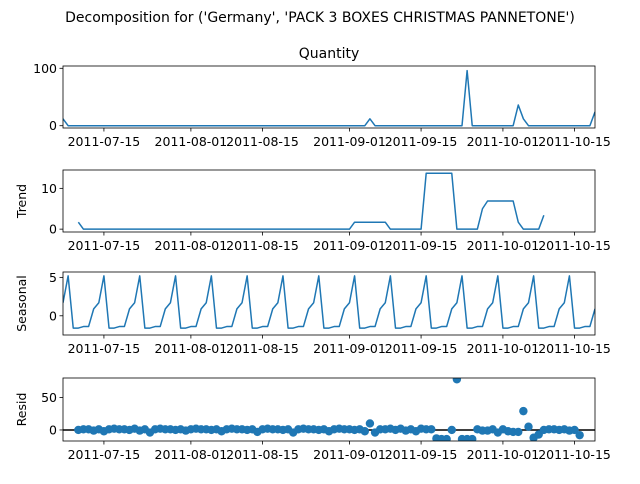 This screenshot has width=640, height=484. What do you see at coordinates (329, 54) in the screenshot?
I see `panel-title: Quantity` at bounding box center [329, 54].